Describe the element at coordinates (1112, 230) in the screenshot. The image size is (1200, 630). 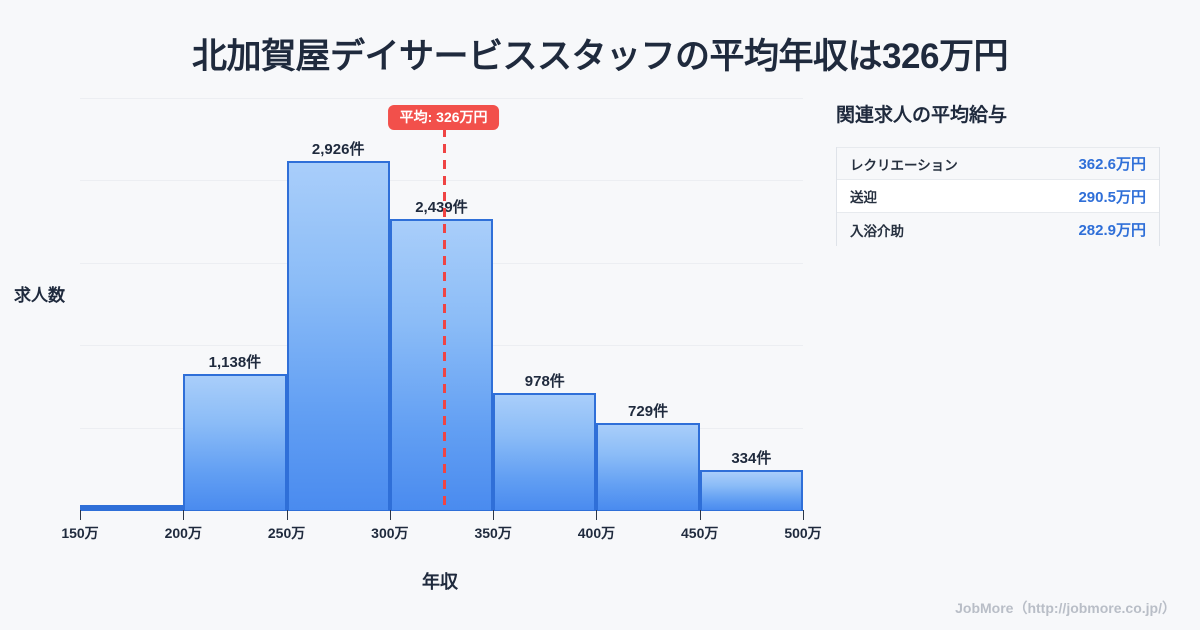
I see `related-salary-row-value: 282.9万円` at that location.